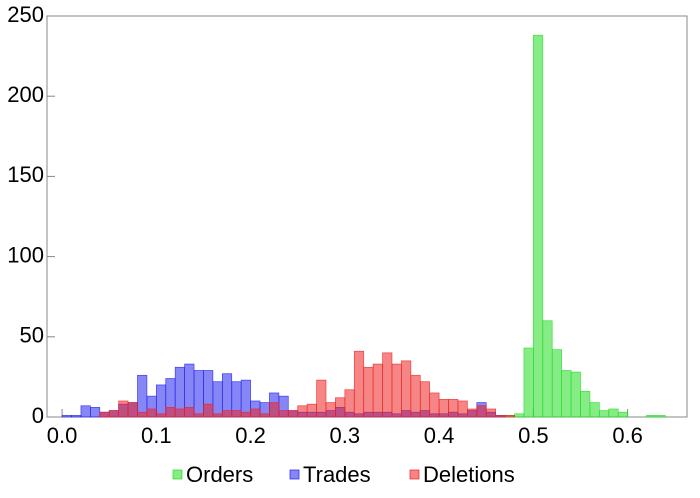 The image size is (700, 498). What do you see at coordinates (156, 435) in the screenshot?
I see `x-tick-label: 0.1` at bounding box center [156, 435].